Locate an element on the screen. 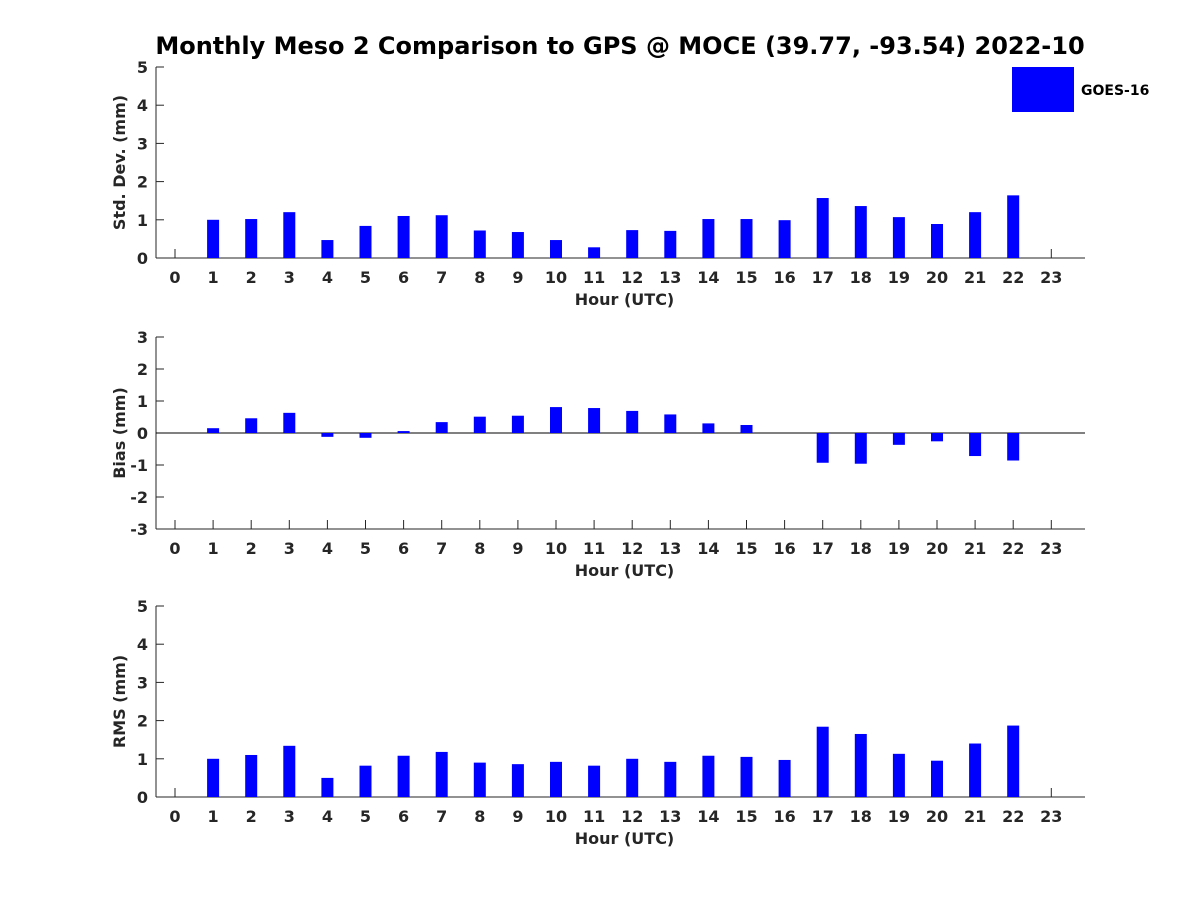 The image size is (1200, 900). x-tick-label: 10 is located at coordinates (556, 277).